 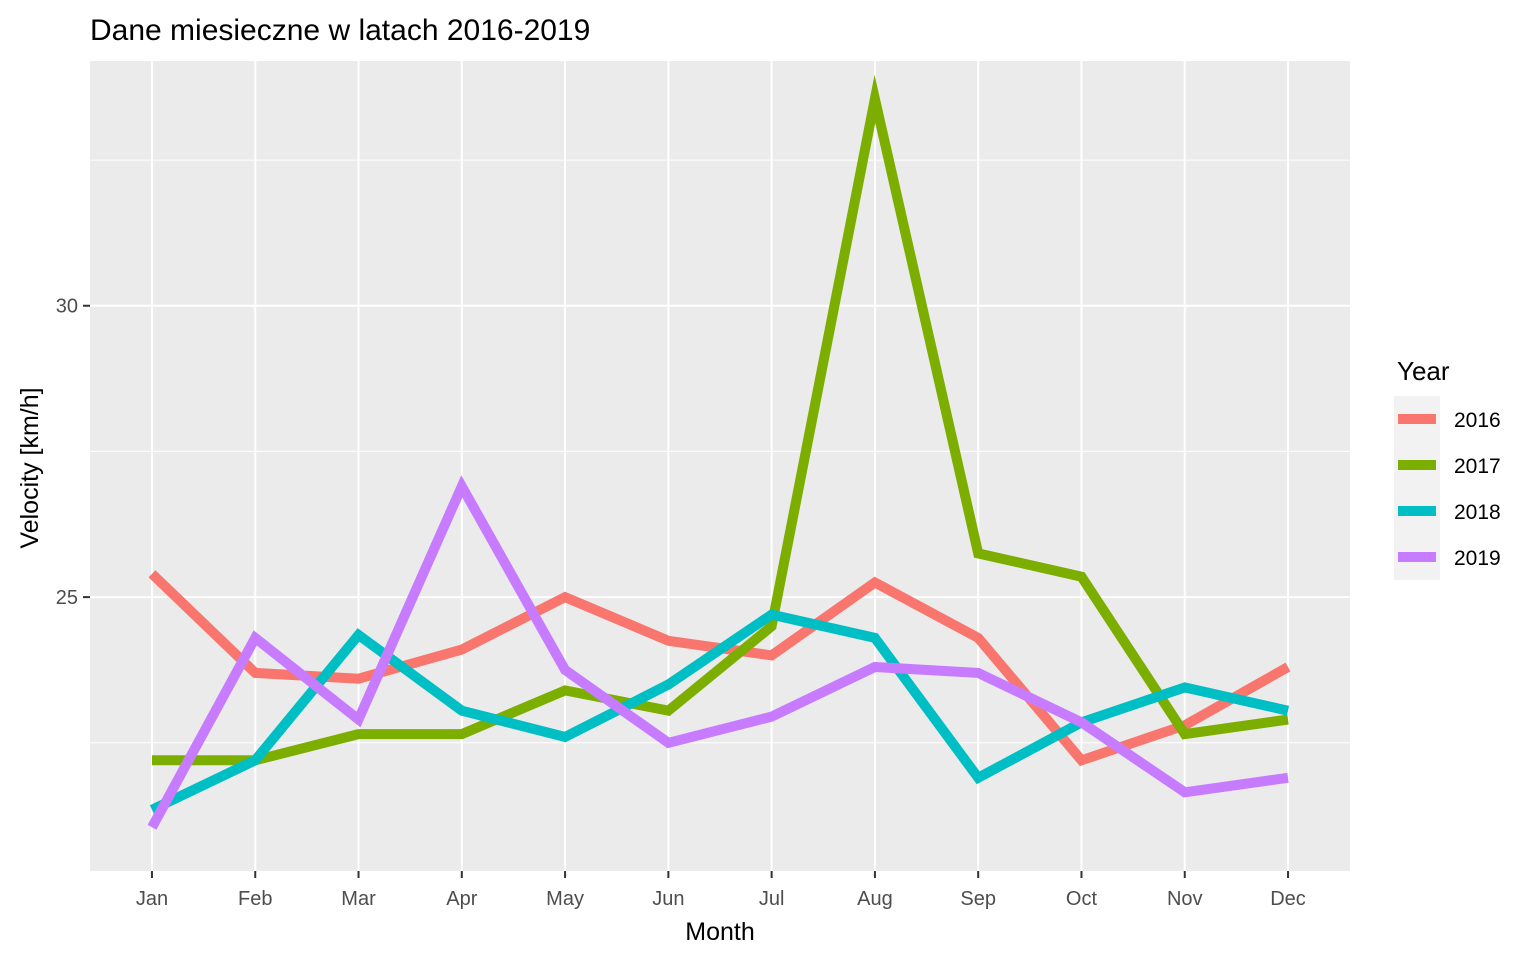 I want to click on x-tick-label: Jan, so click(x=152, y=899).